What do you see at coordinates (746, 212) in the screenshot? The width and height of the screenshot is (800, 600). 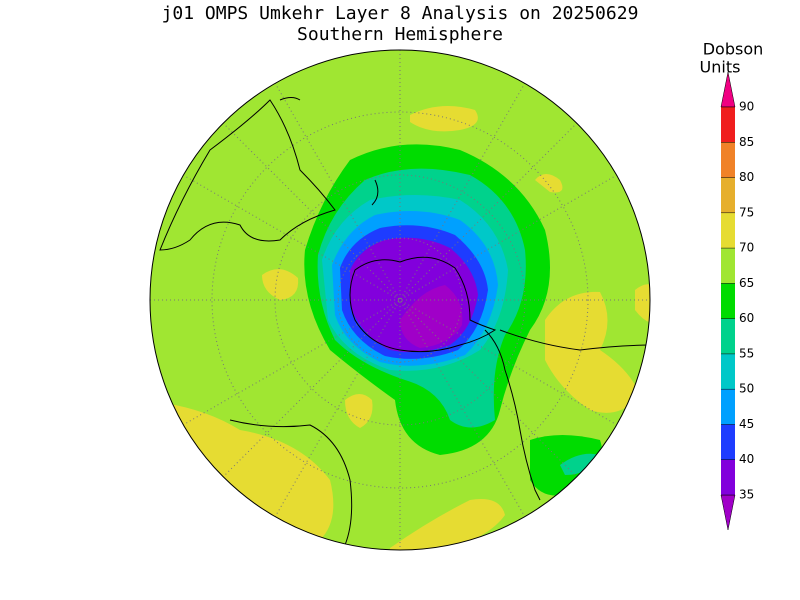 I see `colorbar-tick-label: 75` at bounding box center [746, 212].